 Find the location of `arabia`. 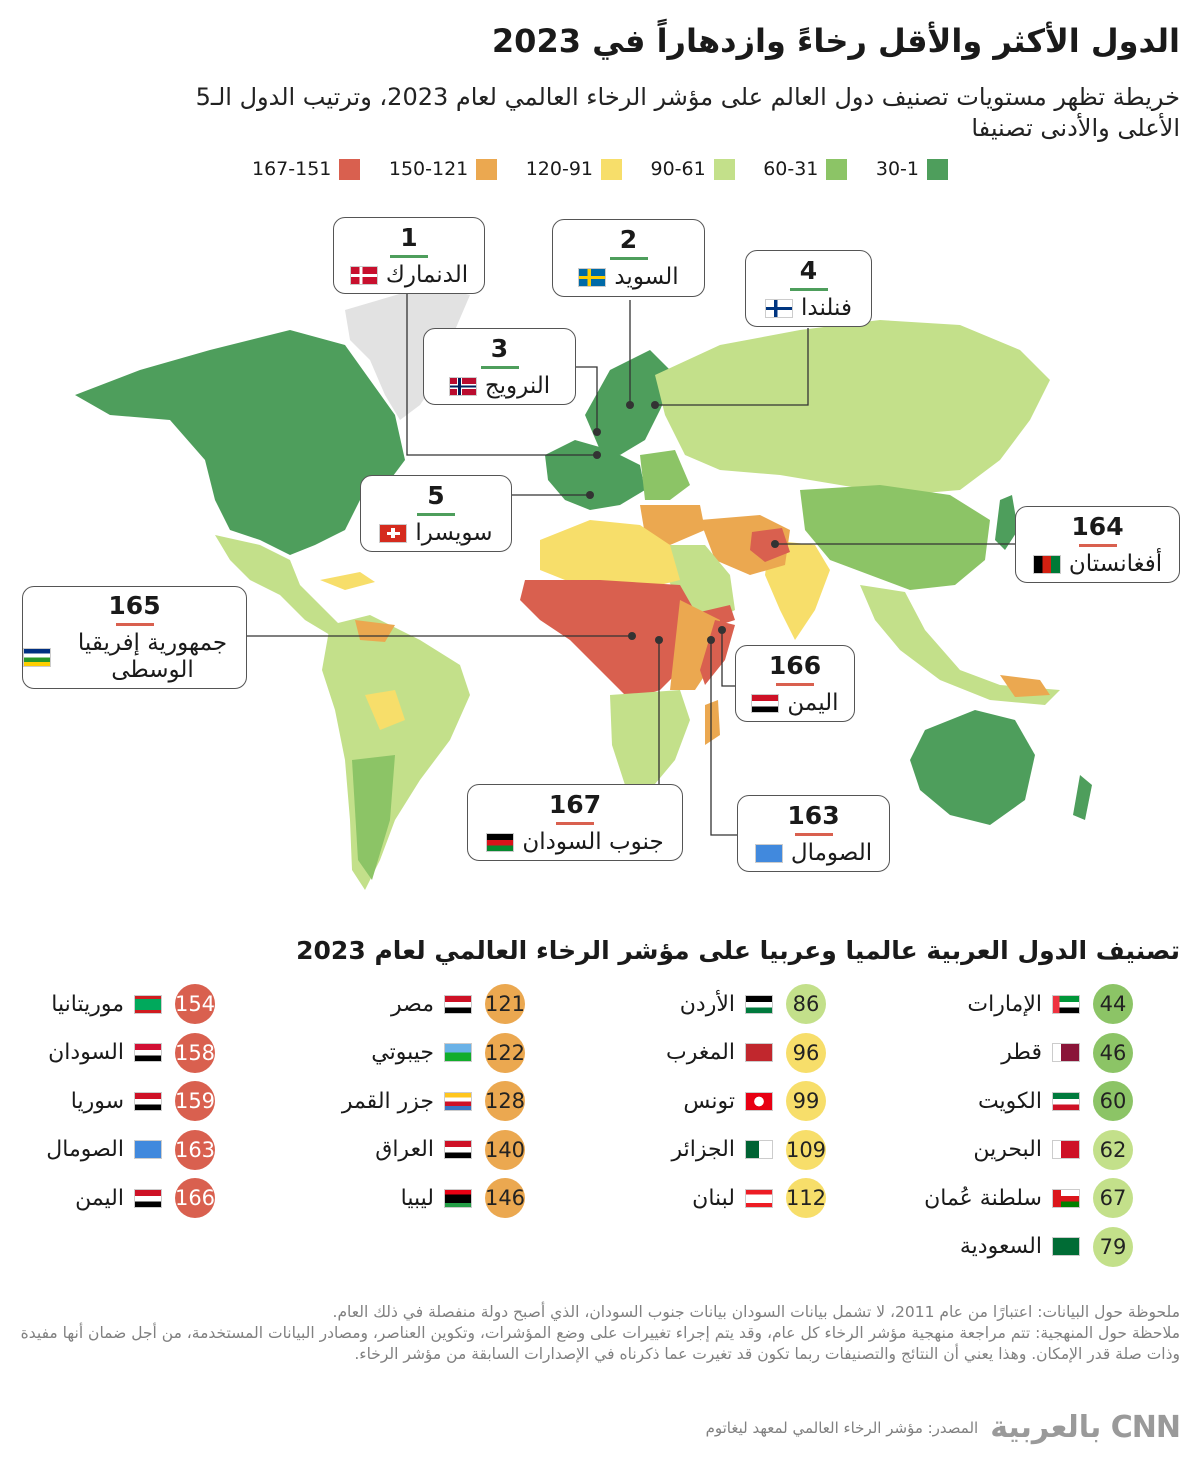

arabia is located at coordinates (697, 585).